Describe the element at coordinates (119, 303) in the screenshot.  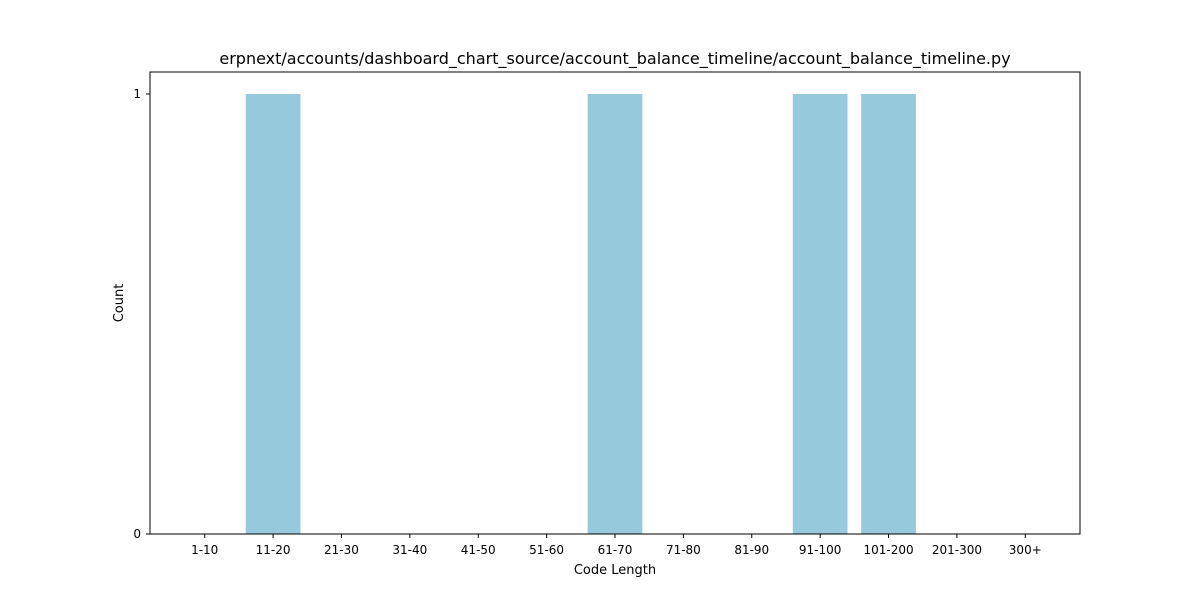
I see `y-axis-label: Count` at that location.